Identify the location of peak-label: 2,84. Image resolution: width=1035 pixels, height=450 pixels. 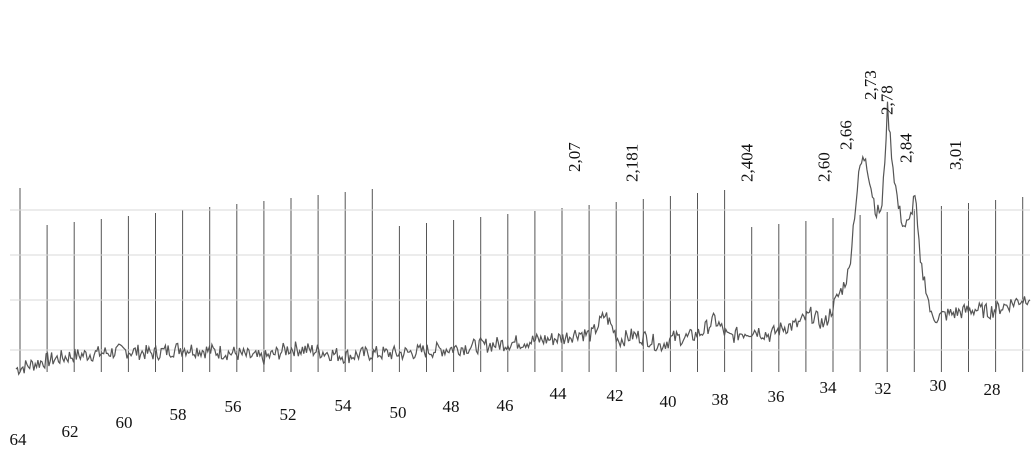
(906, 148).